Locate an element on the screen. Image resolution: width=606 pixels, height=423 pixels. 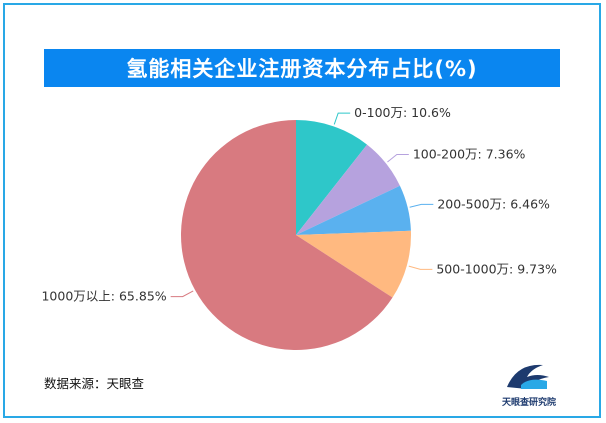
slice-label-3: 500-1000万: 9.73% is located at coordinates (496, 268).